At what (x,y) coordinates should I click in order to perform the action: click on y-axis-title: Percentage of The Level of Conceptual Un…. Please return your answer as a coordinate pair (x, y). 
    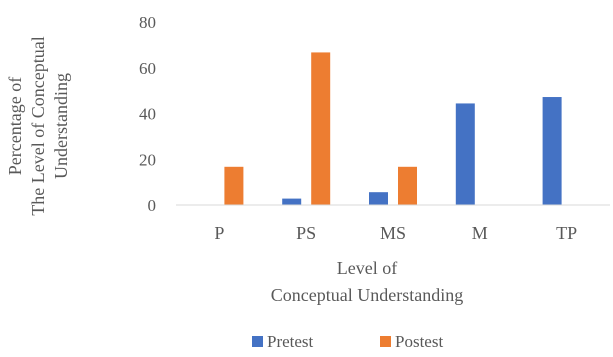
    Looking at the image, I should click on (38, 125).